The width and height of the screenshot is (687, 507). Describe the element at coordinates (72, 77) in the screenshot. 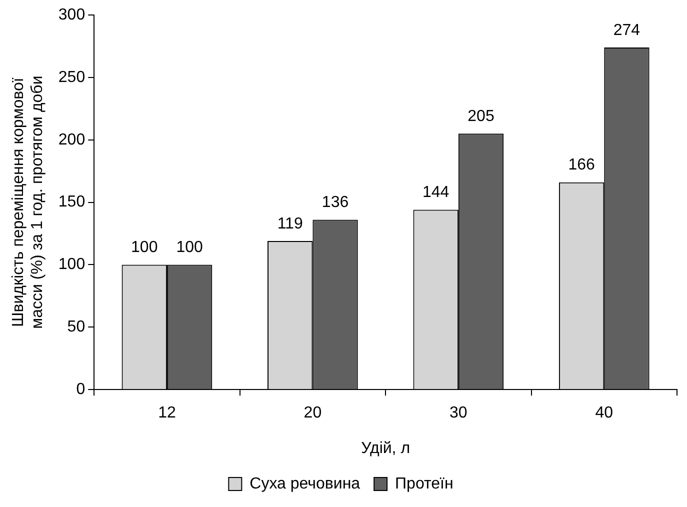

I see `y-tick-label: 250` at that location.